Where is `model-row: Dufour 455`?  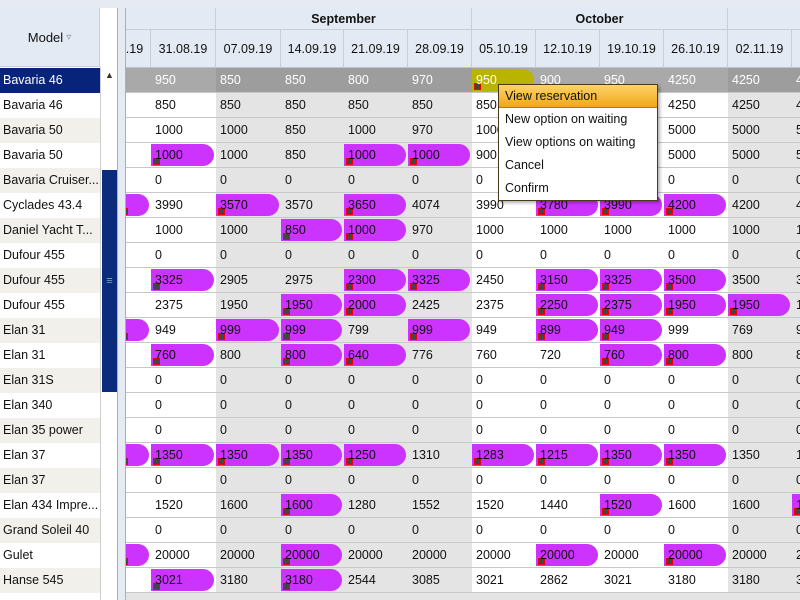 model-row: Dufour 455 is located at coordinates (34, 305).